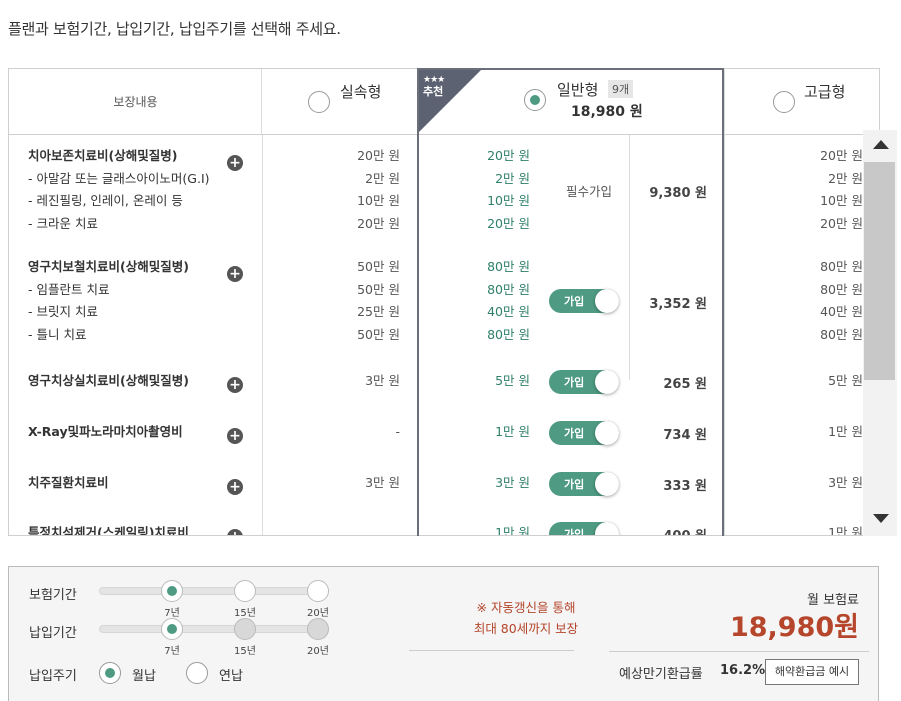  What do you see at coordinates (53, 633) in the screenshot?
I see `payment-period-label: 납입기간` at bounding box center [53, 633].